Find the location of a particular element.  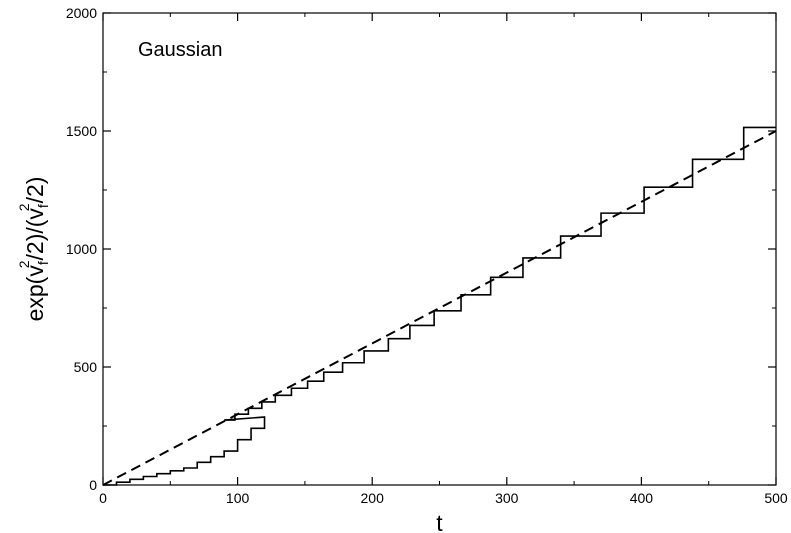

x-tick-label: 100 is located at coordinates (238, 498).